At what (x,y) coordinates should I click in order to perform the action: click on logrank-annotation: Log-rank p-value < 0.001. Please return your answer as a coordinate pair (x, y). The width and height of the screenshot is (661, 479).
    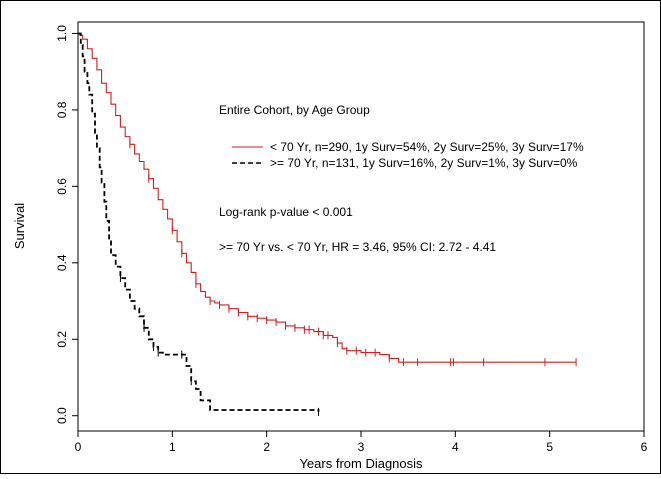
    Looking at the image, I should click on (286, 212).